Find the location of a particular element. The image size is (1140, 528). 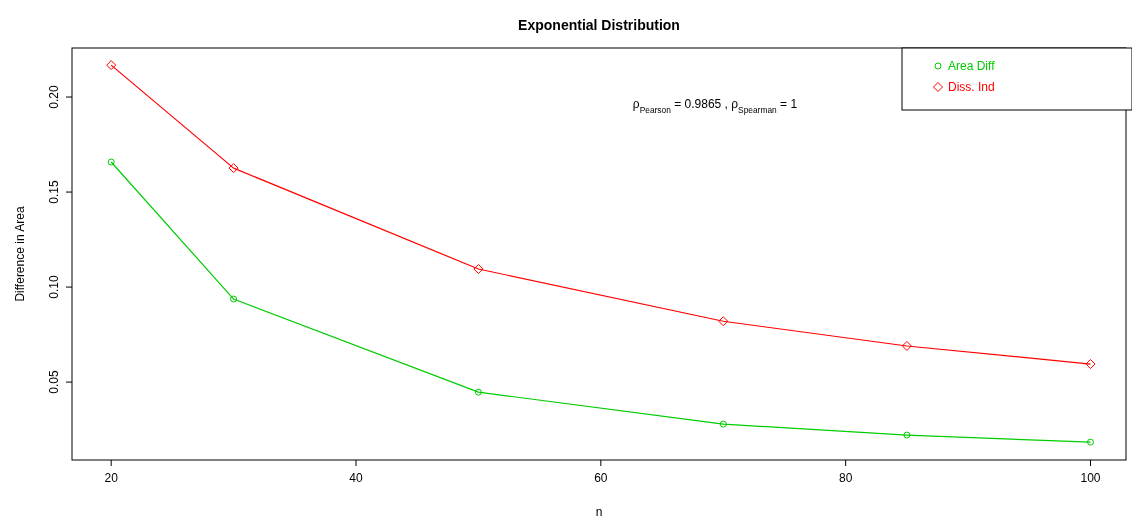

legend-label: Area Diff is located at coordinates (972, 66).